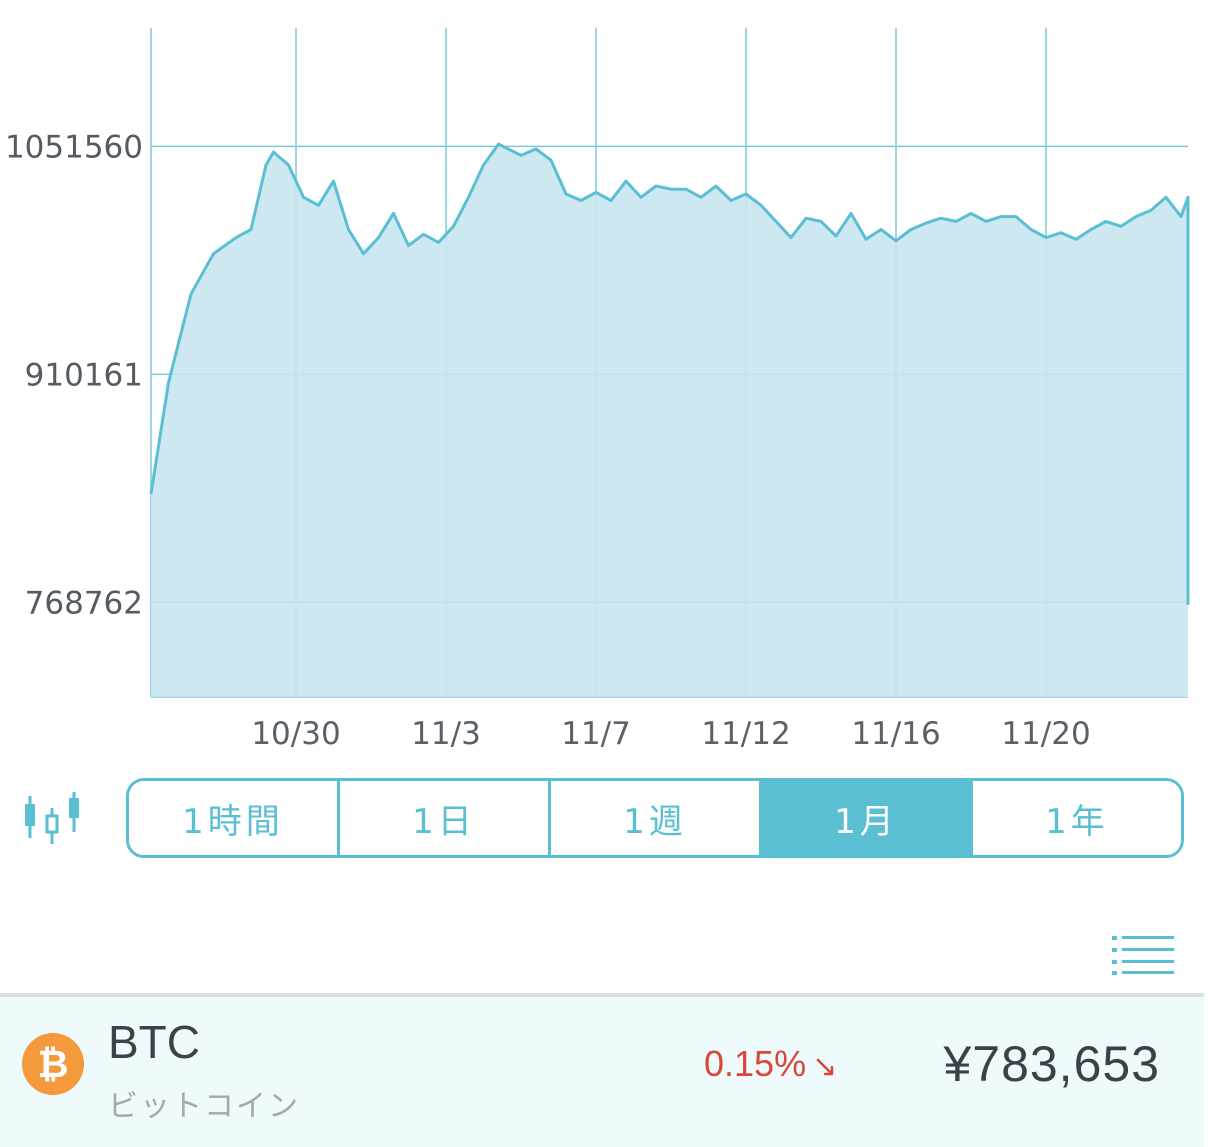 Image resolution: width=1216 pixels, height=1147 pixels. I want to click on coin-list-item-btc: ₿ BTC ビットコイン 0.15% ↘ ¥783,653, so click(602, 1072).